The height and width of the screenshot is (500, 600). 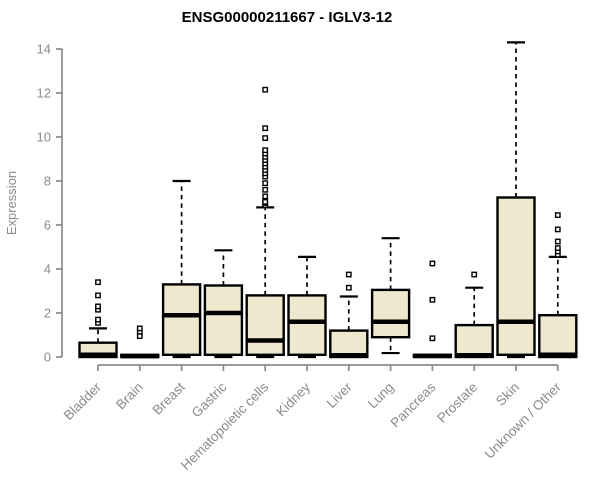 What do you see at coordinates (432, 309) in the screenshot?
I see `box-pancreas` at bounding box center [432, 309].